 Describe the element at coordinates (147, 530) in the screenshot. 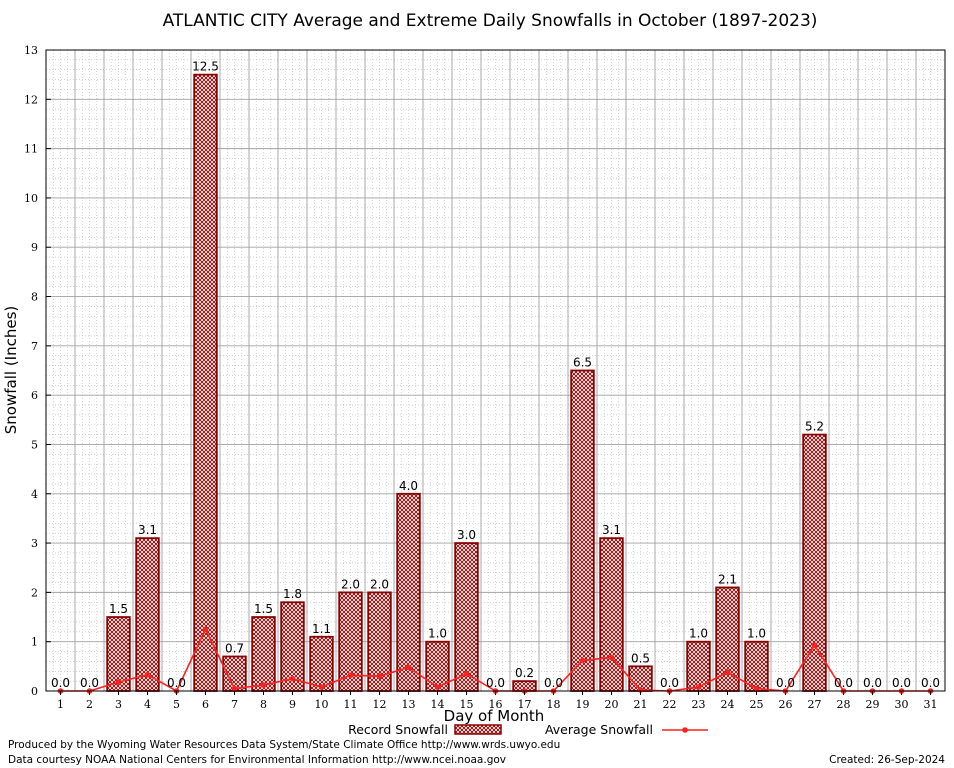

I see `bar-value-label-day-4: 3.1` at that location.